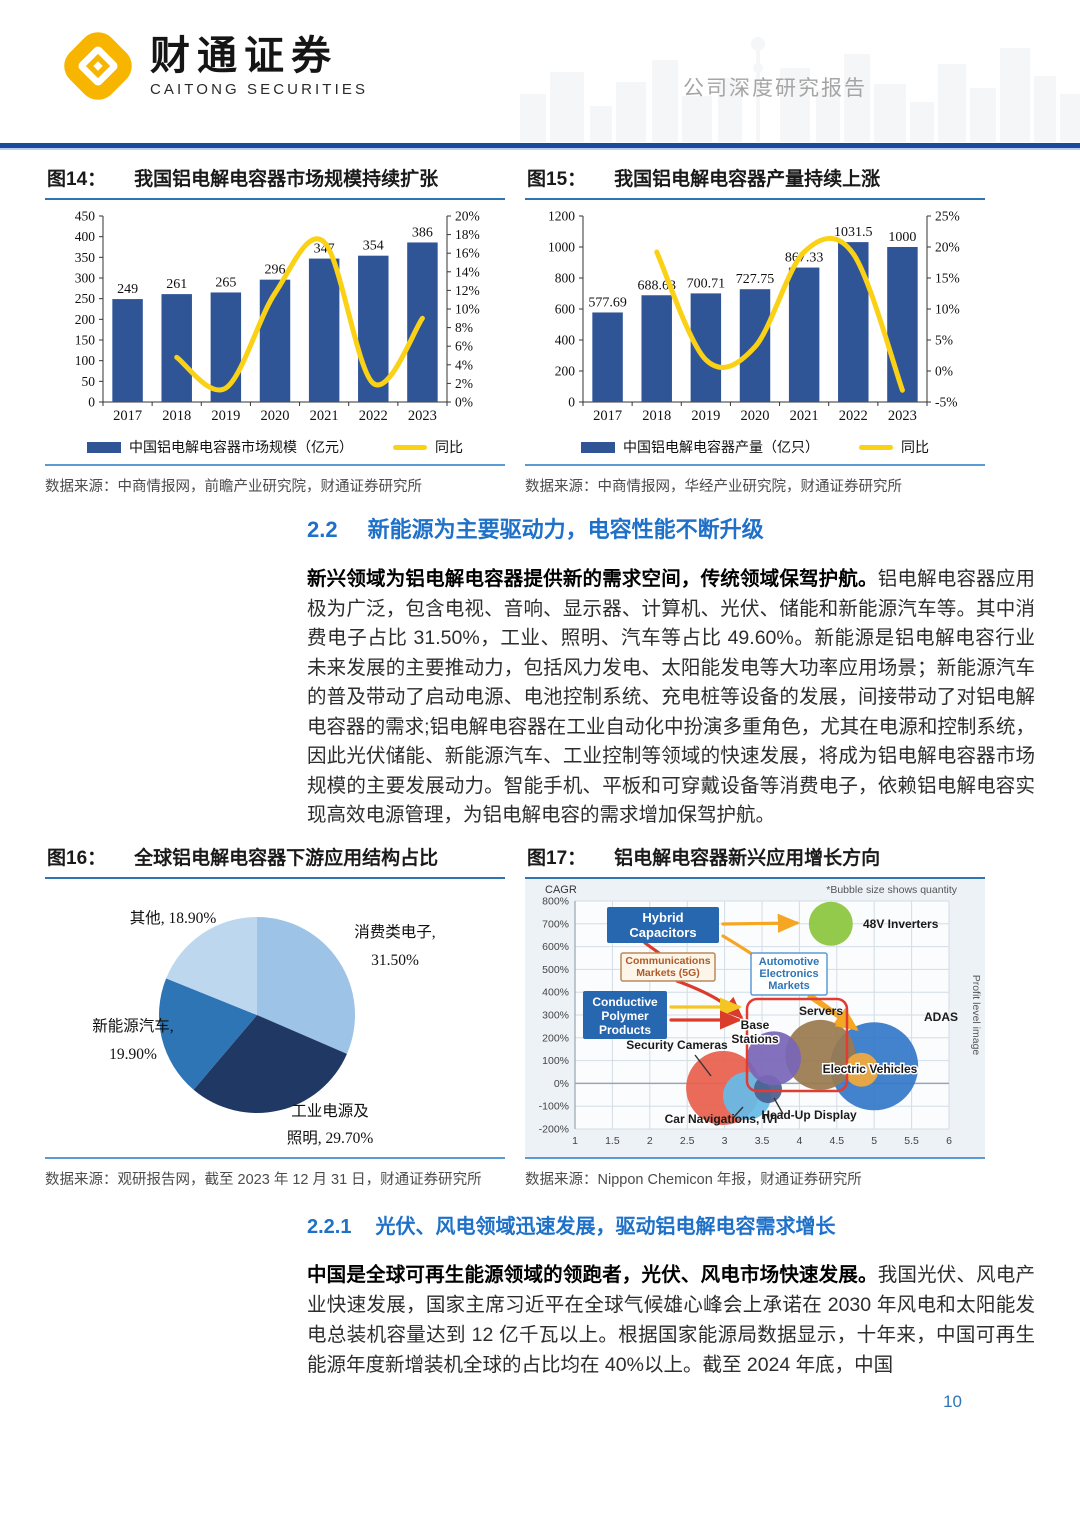 This screenshot has height=1527, width=1080. What do you see at coordinates (853, 232) in the screenshot?
I see `svg-text: 1031.5` at bounding box center [853, 232].